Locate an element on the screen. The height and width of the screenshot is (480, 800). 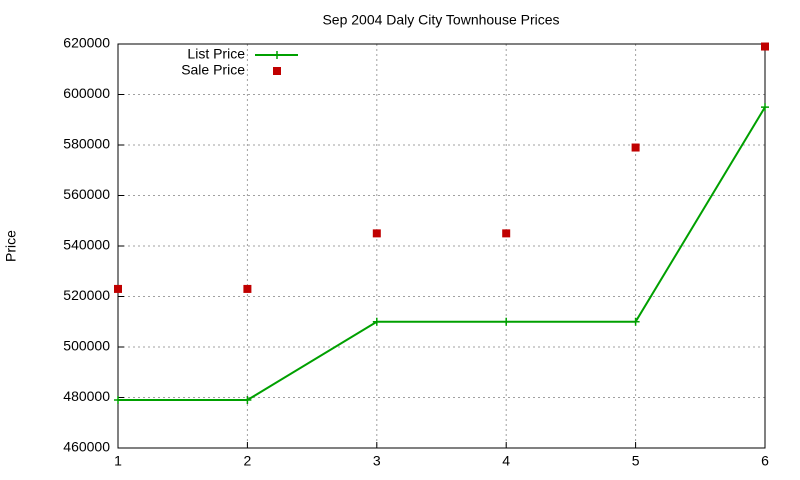
legend-label: Sale Price is located at coordinates (213, 70).